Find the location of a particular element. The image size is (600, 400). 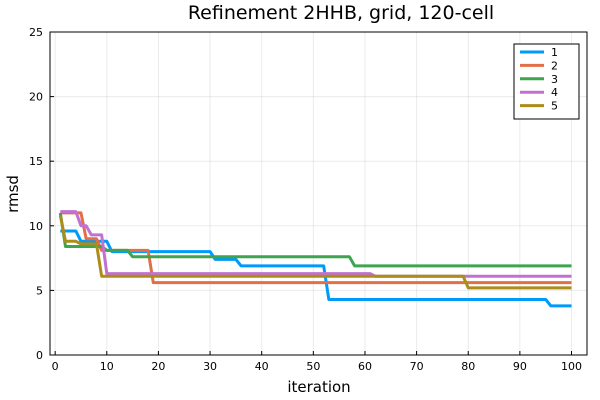

y-tick-label: 15 is located at coordinates (36, 161).